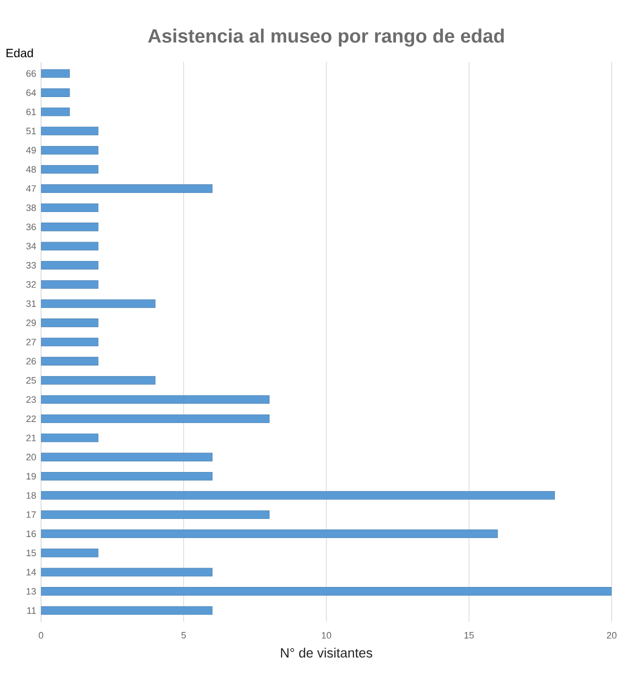  Describe the element at coordinates (31, 572) in the screenshot. I see `y-tick-label: 14` at that location.